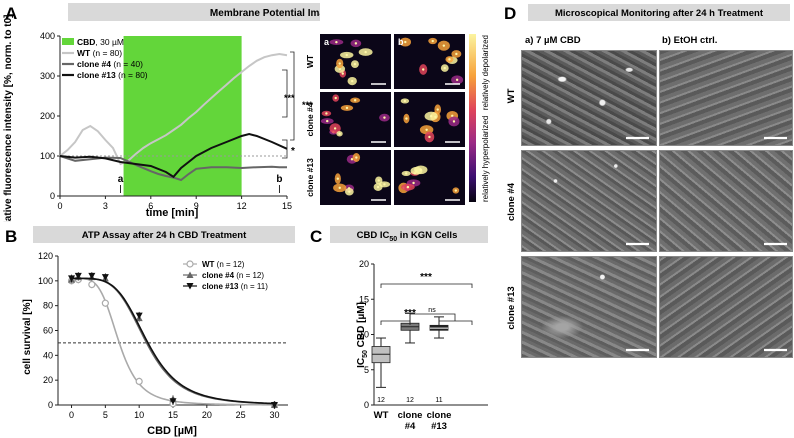  I want to click on cbd-shaded-region, so click(182, 116).